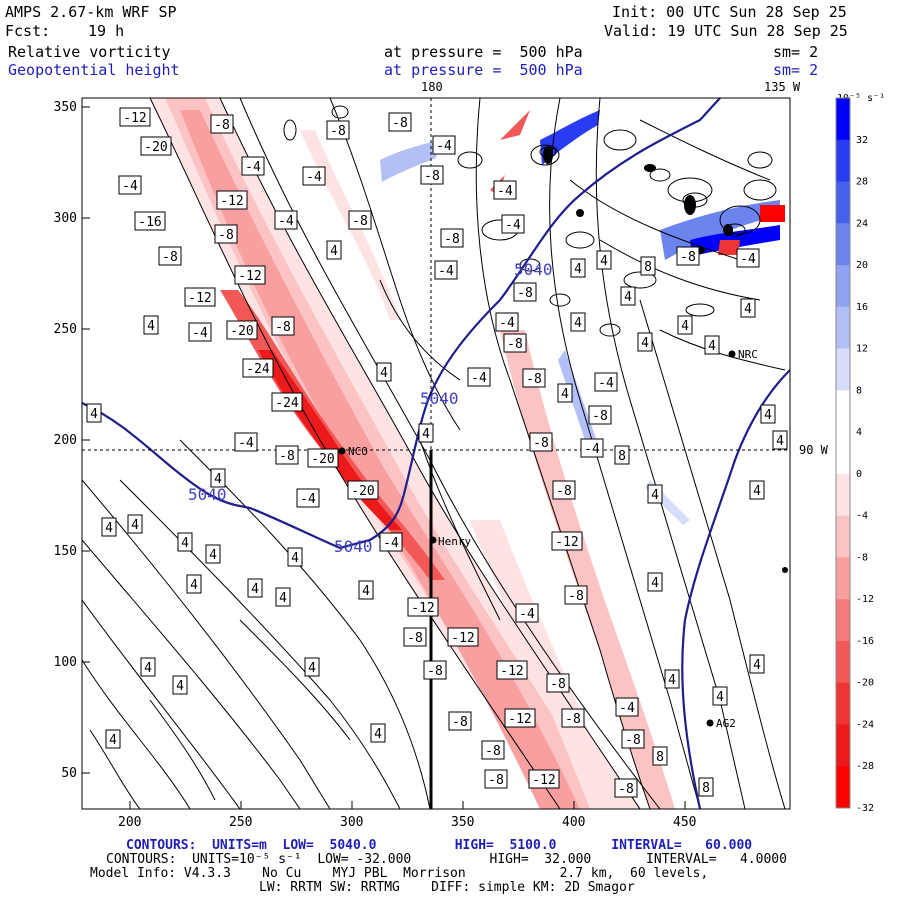 This screenshot has width=900, height=900. I want to click on colorbar-label: 16, so click(862, 307).